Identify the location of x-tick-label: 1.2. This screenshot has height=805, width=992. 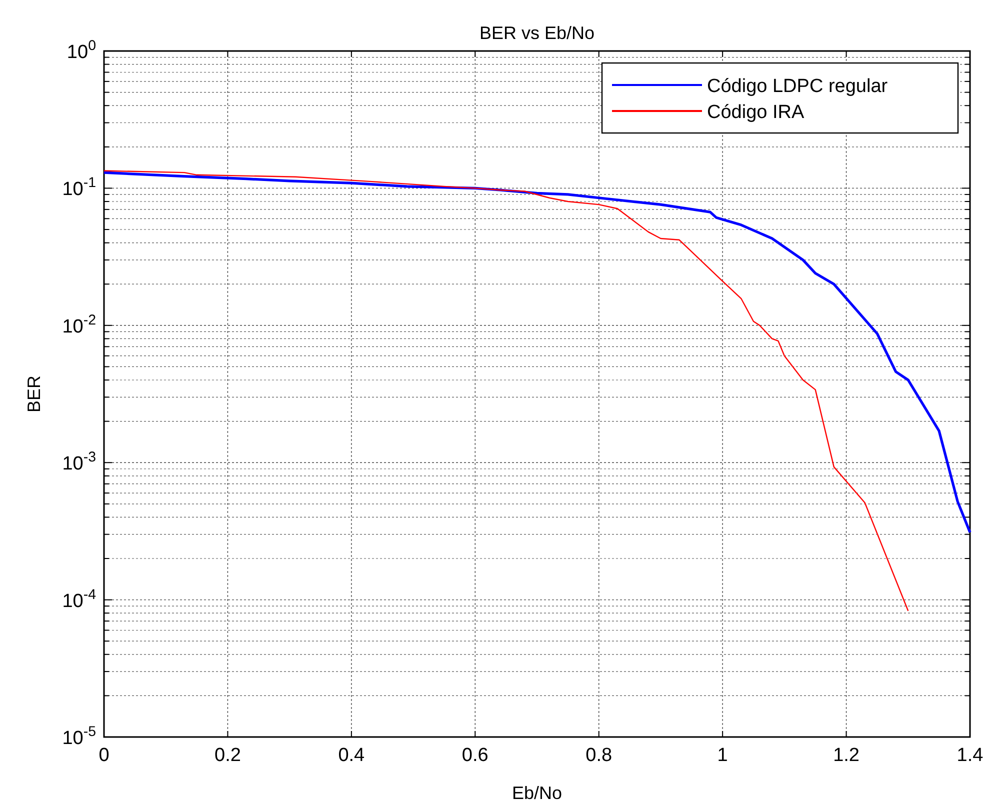
(846, 755).